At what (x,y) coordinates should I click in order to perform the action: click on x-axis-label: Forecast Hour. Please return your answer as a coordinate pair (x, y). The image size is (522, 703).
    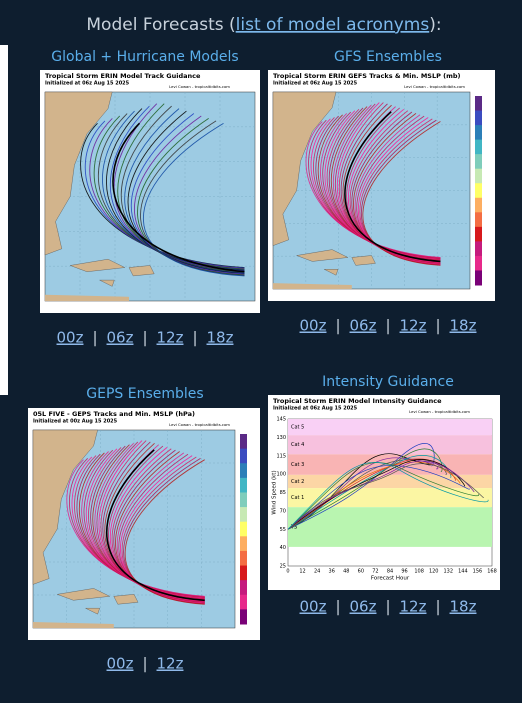
    Looking at the image, I should click on (390, 579).